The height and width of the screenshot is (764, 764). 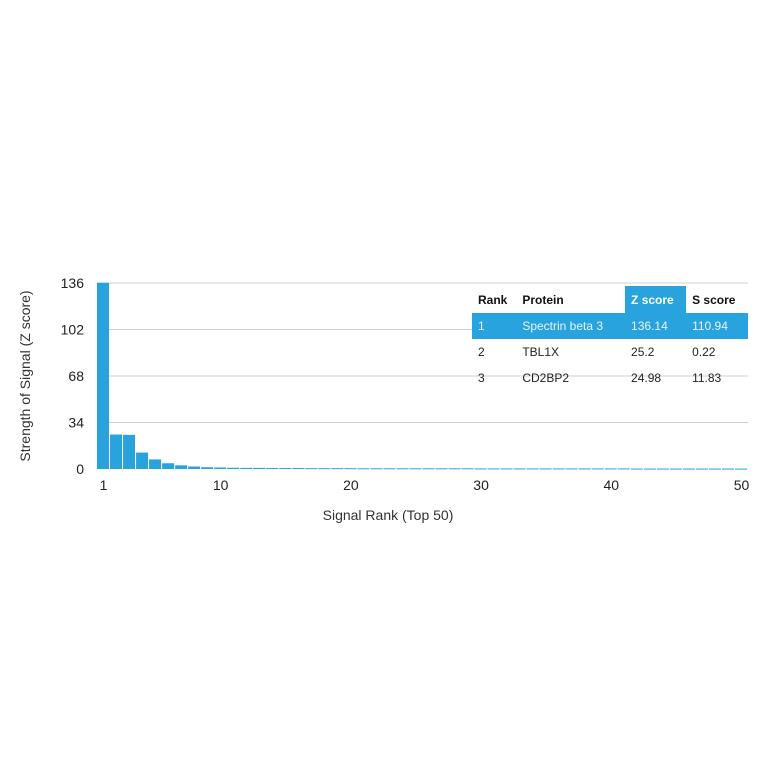 What do you see at coordinates (540, 352) in the screenshot?
I see `protein-cell: TBL1X` at bounding box center [540, 352].